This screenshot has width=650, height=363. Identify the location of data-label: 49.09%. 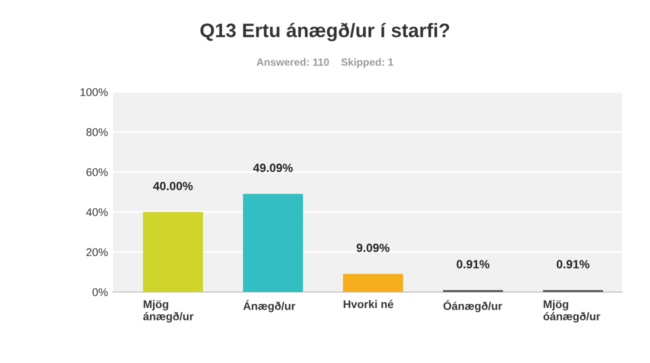
(273, 168).